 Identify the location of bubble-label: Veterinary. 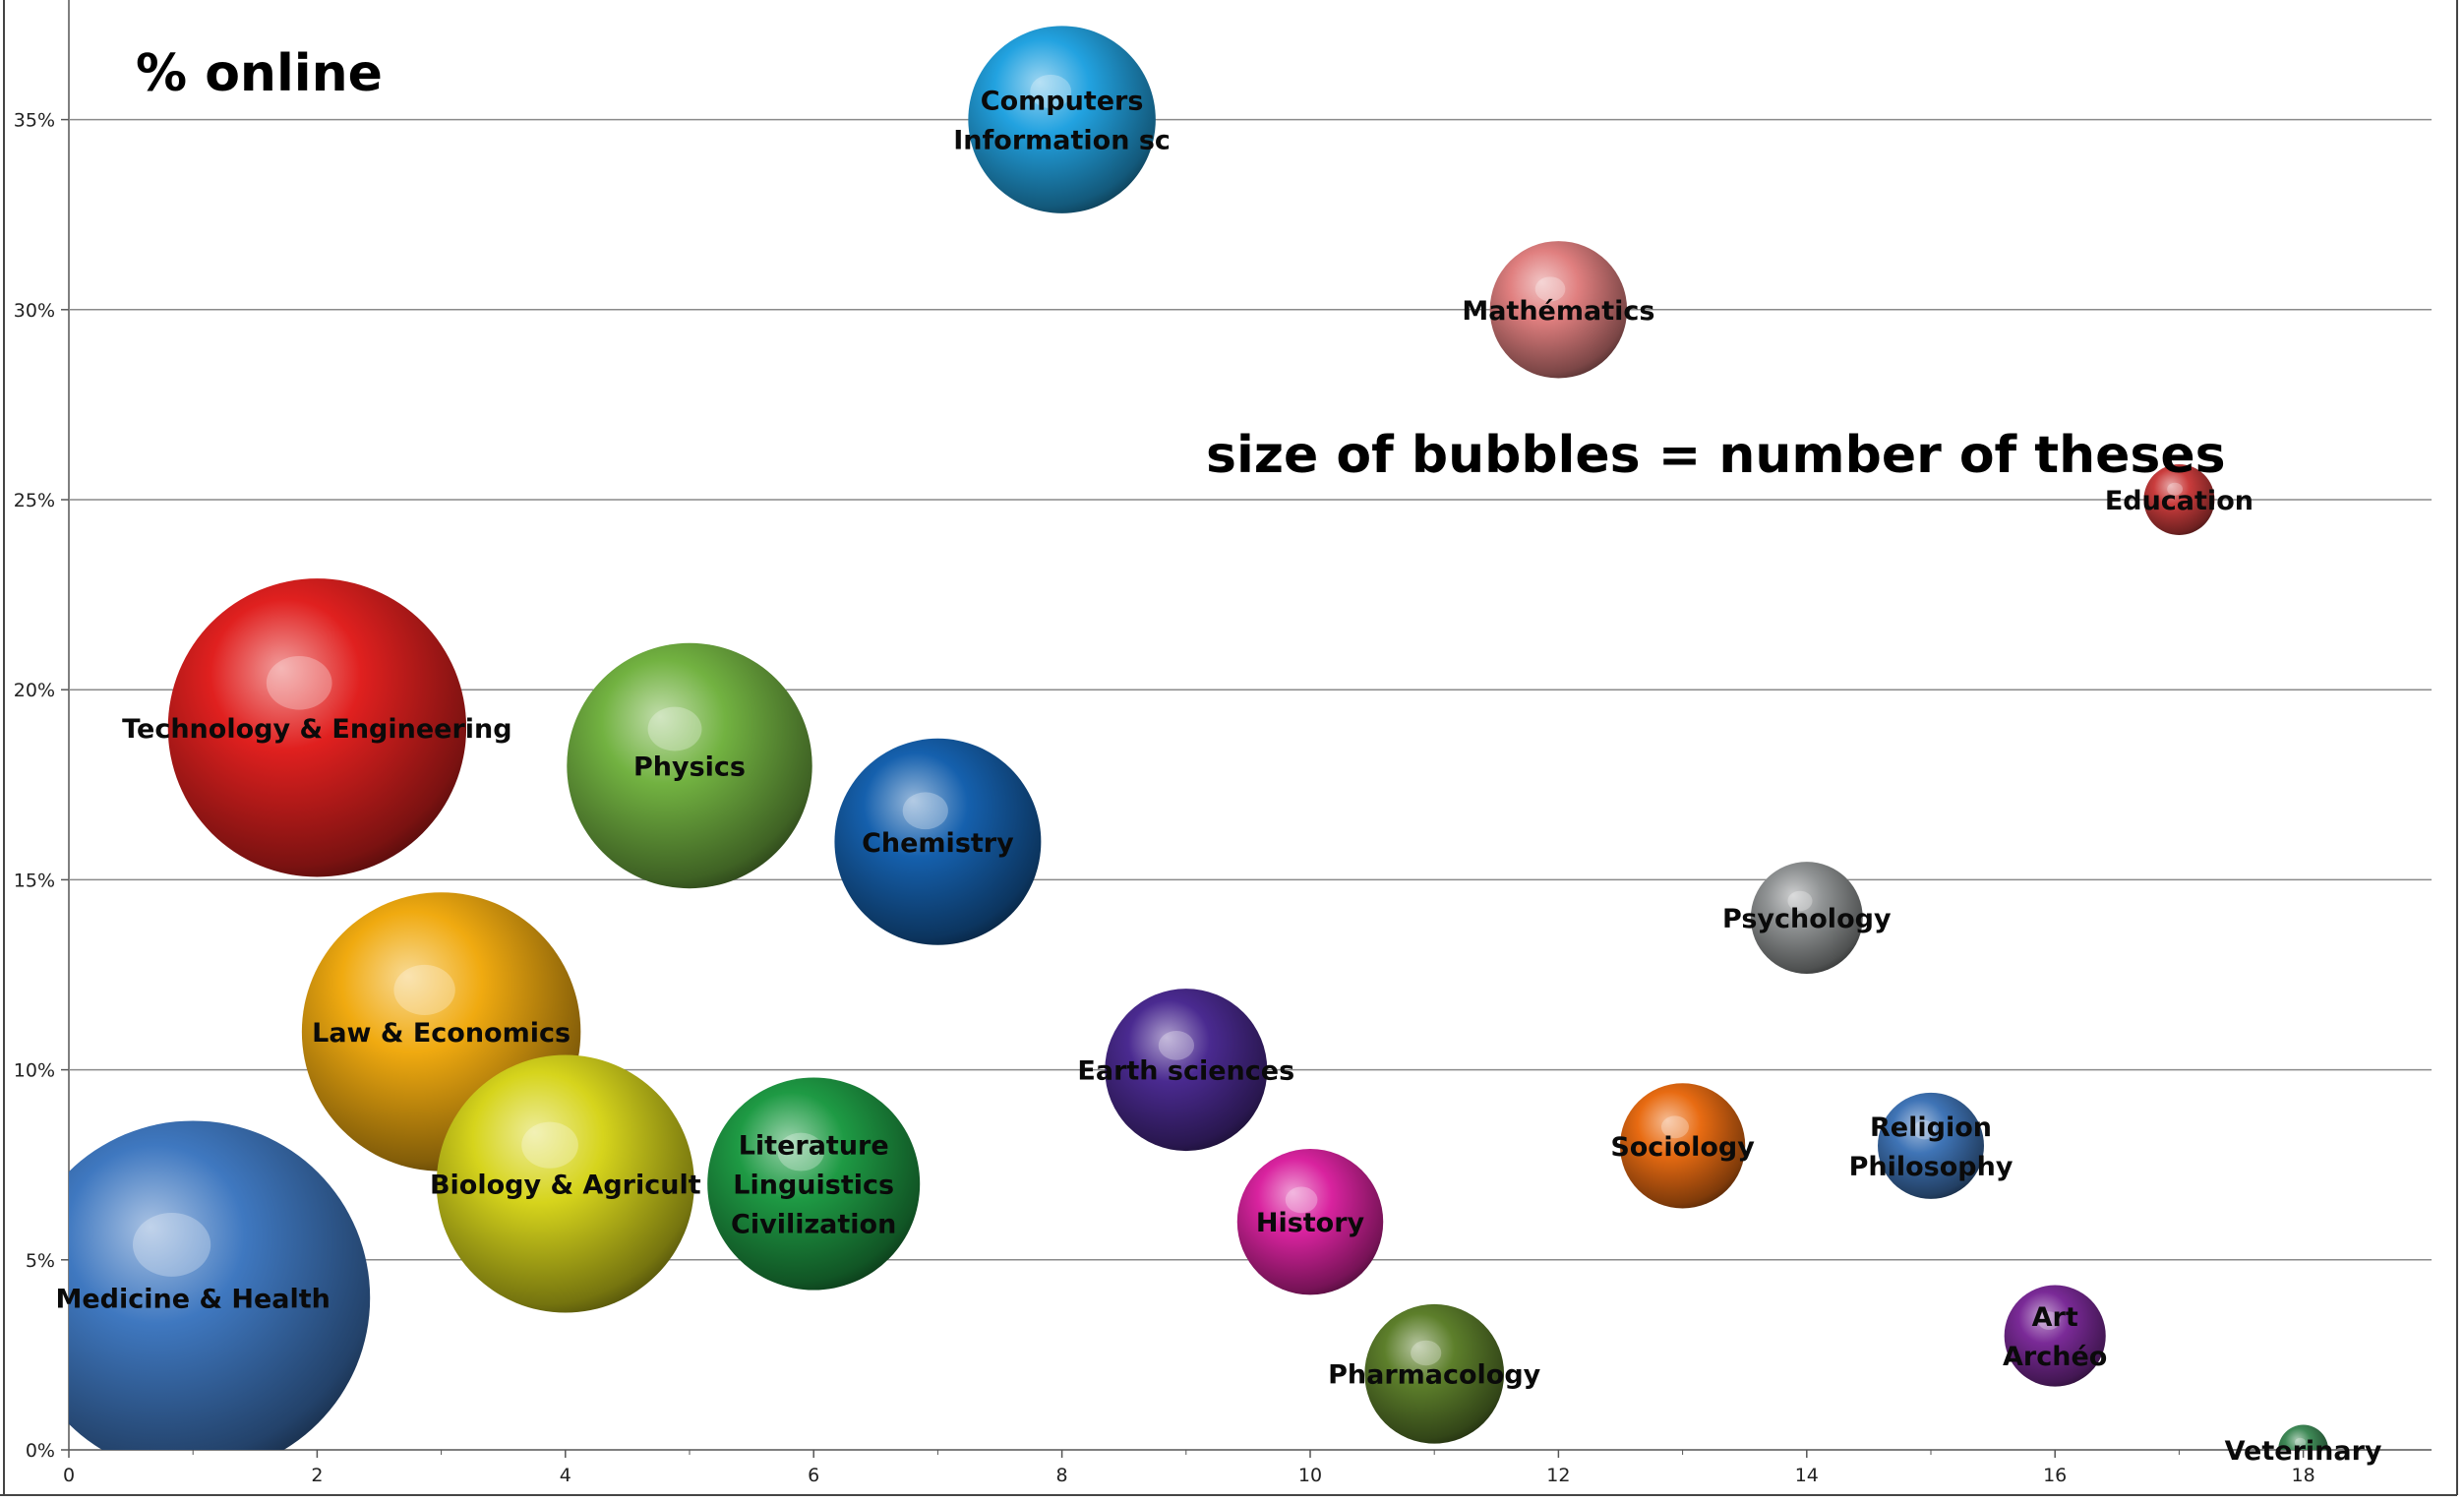
(2304, 1452).